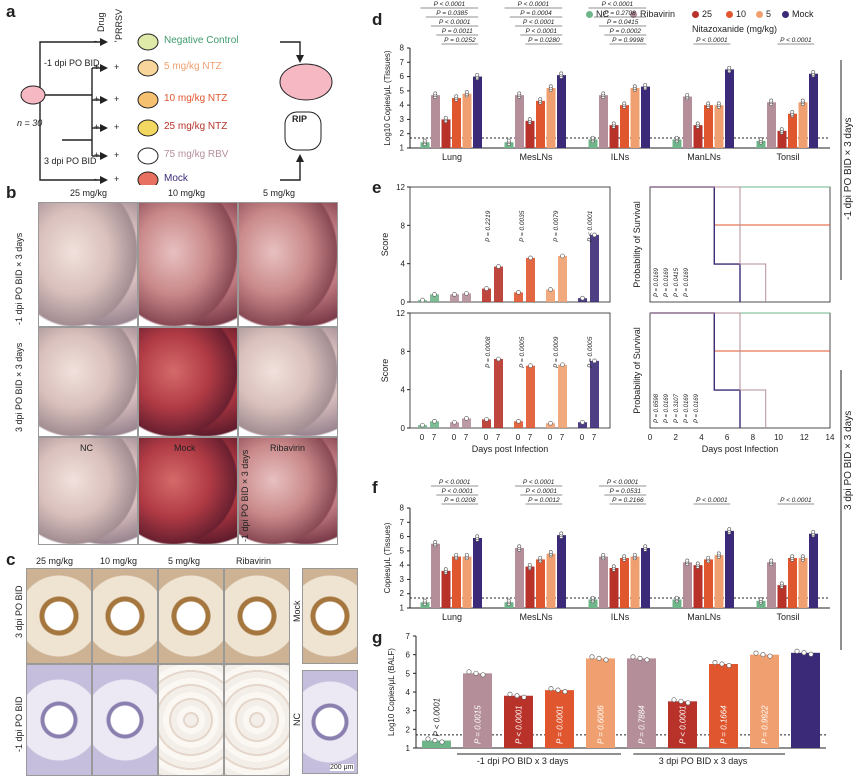 This screenshot has width=865, height=779. Describe the element at coordinates (510, 244) in the screenshot. I see `score-frame` at that location.